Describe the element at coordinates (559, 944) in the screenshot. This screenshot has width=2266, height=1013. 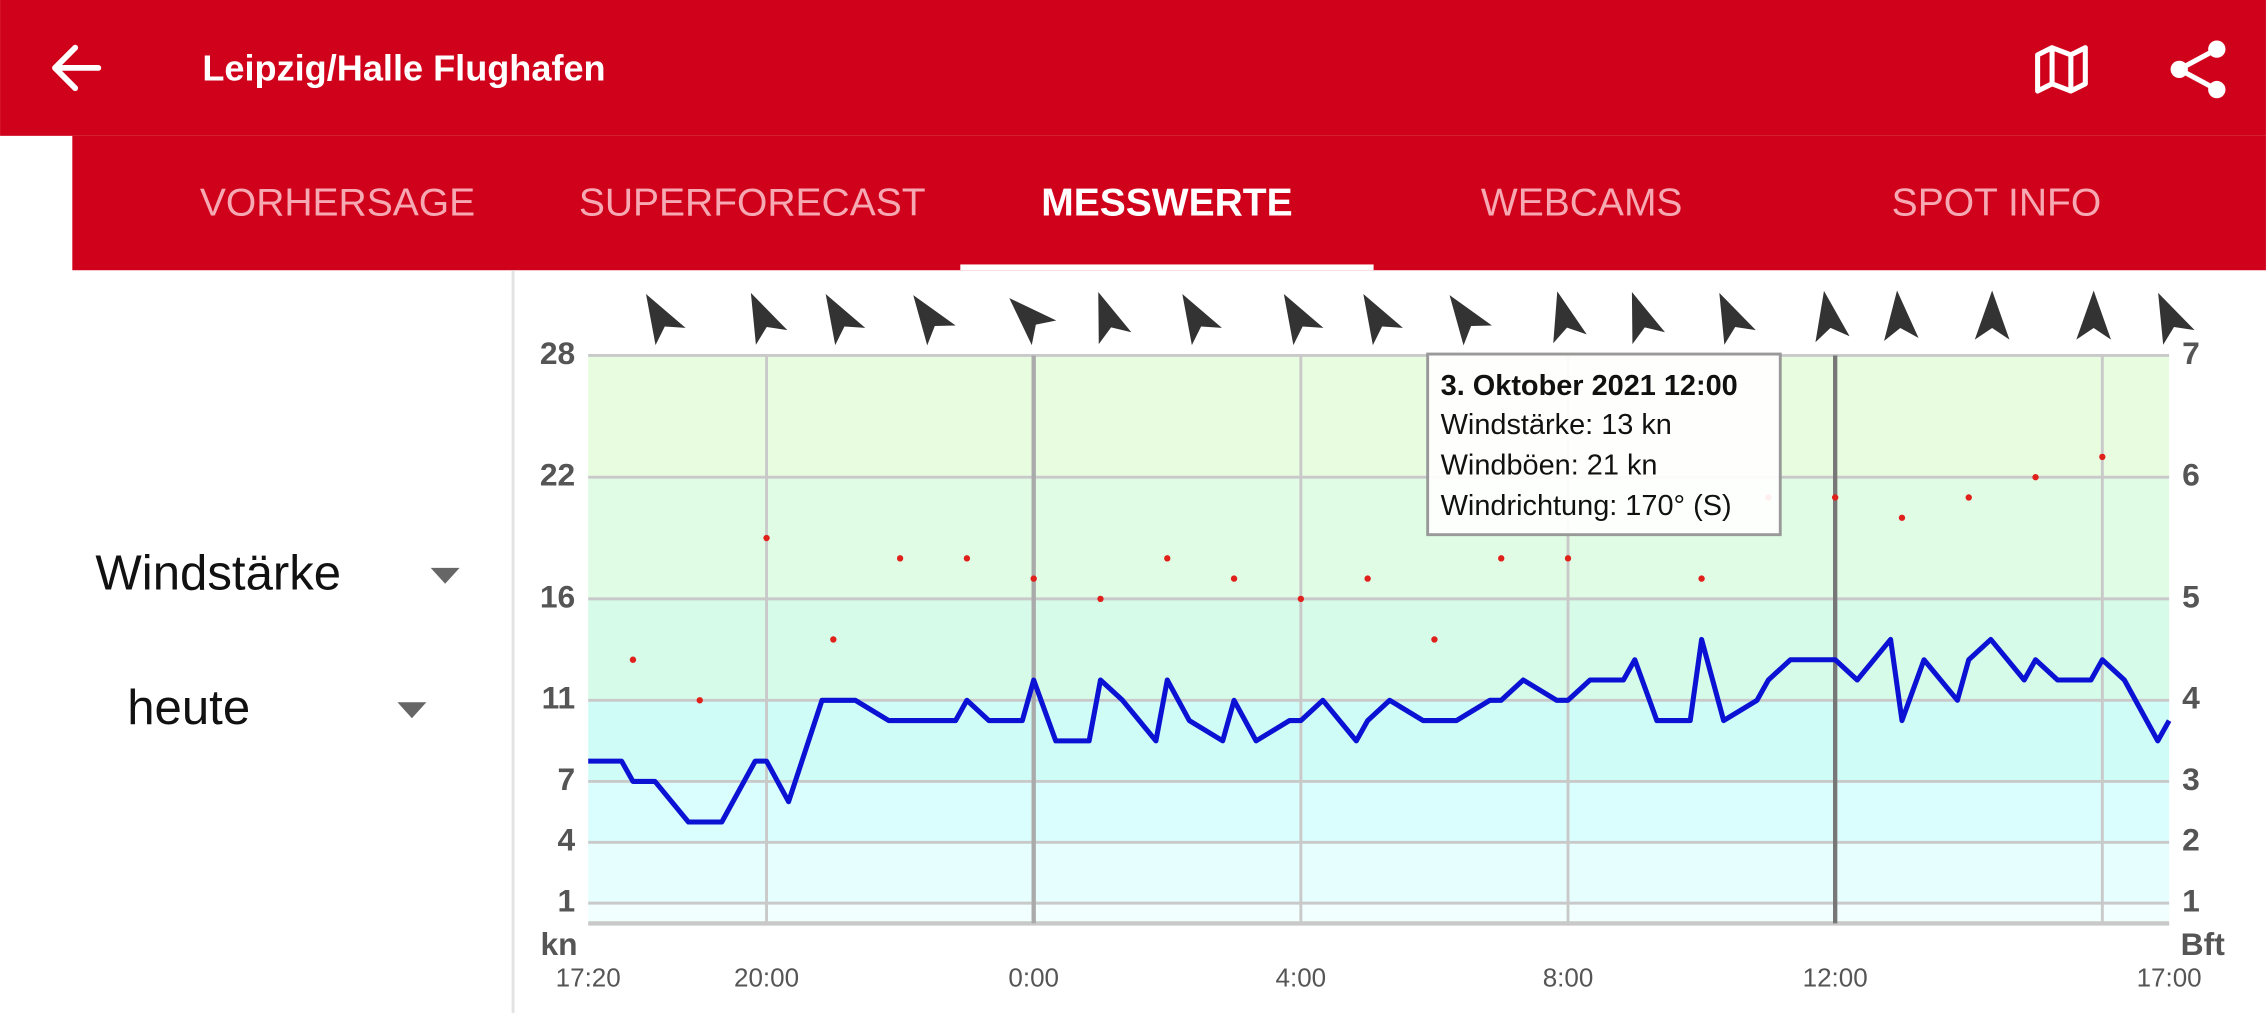
I see `y-axis-unit: kn` at that location.